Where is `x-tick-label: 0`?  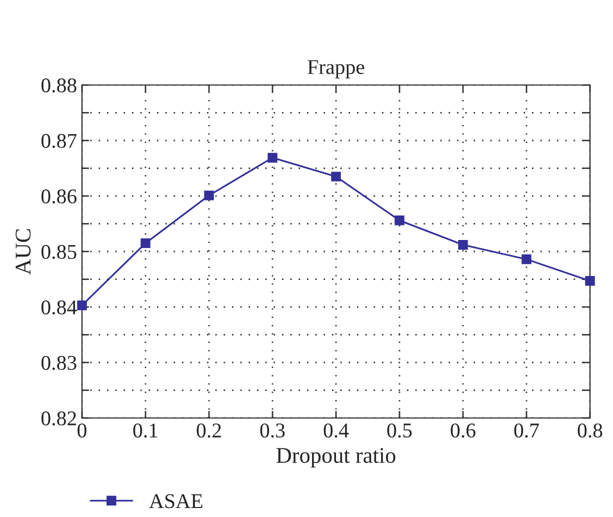 x-tick-label: 0 is located at coordinates (82, 430).